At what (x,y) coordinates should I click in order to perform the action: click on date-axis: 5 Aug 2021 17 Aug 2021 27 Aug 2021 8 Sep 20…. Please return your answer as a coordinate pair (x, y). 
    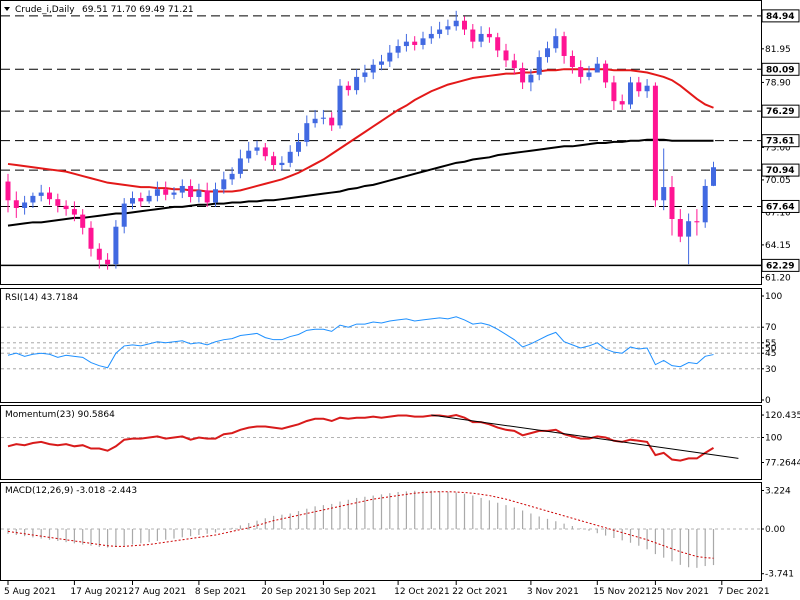
    Looking at the image, I should click on (387, 589).